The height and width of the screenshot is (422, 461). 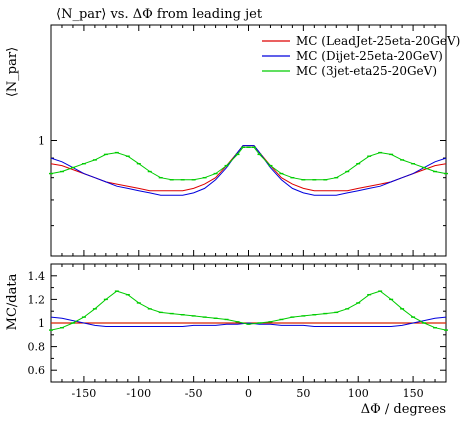 What do you see at coordinates (12, 72) in the screenshot?
I see `main-y-axis-label: ⟨N_par⟩` at bounding box center [12, 72].